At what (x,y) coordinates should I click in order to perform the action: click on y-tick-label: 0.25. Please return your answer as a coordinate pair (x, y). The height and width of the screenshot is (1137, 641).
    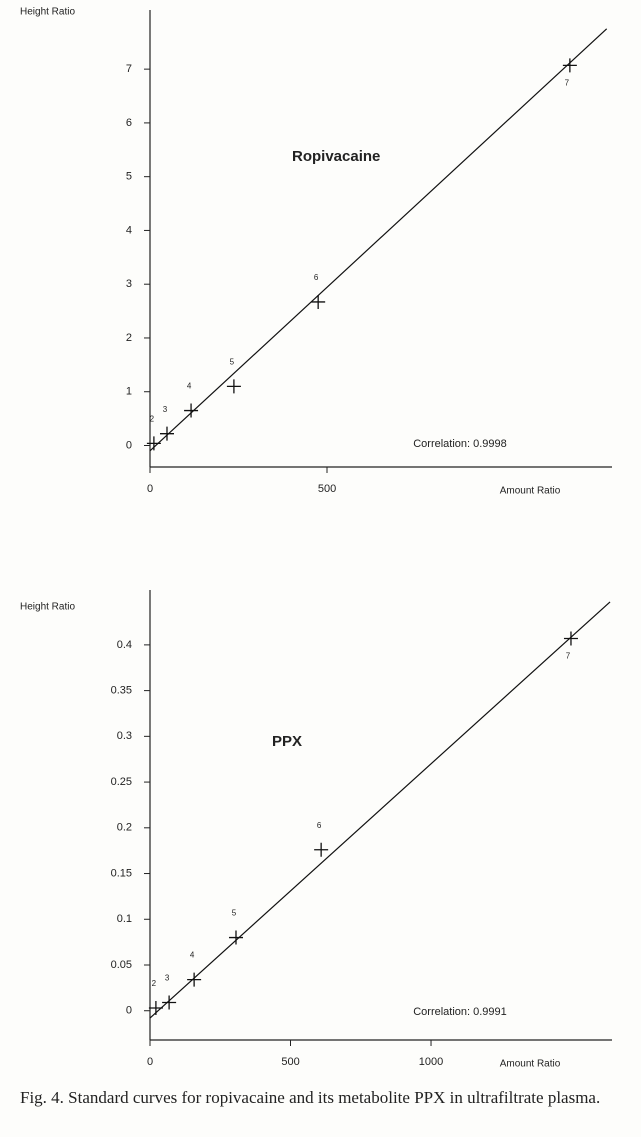
    Looking at the image, I should click on (121, 782).